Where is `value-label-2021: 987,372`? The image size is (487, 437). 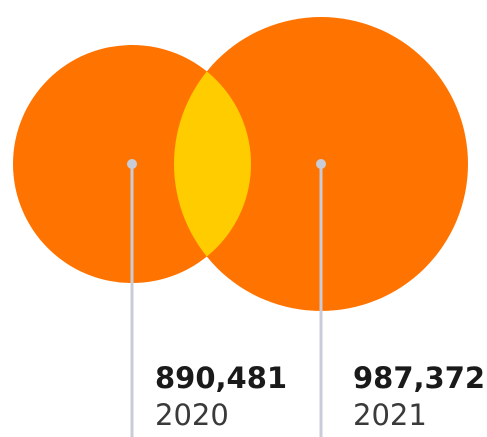 value-label-2021: 987,372 is located at coordinates (419, 378).